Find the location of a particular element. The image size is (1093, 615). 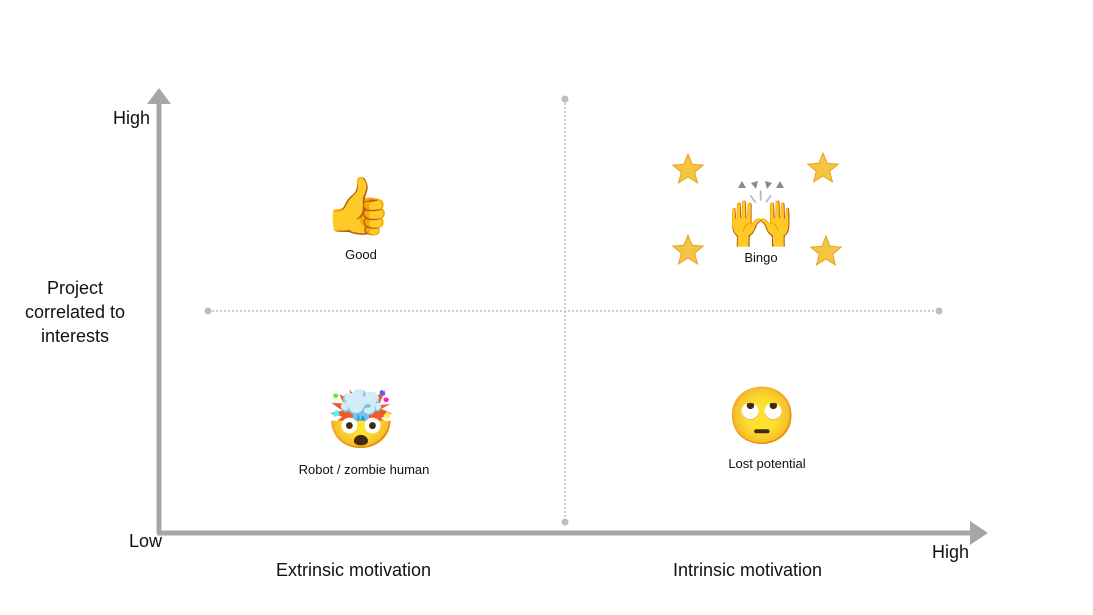

x-axis-intrinsic-label: Intrinsic motivation is located at coordinates (748, 570).